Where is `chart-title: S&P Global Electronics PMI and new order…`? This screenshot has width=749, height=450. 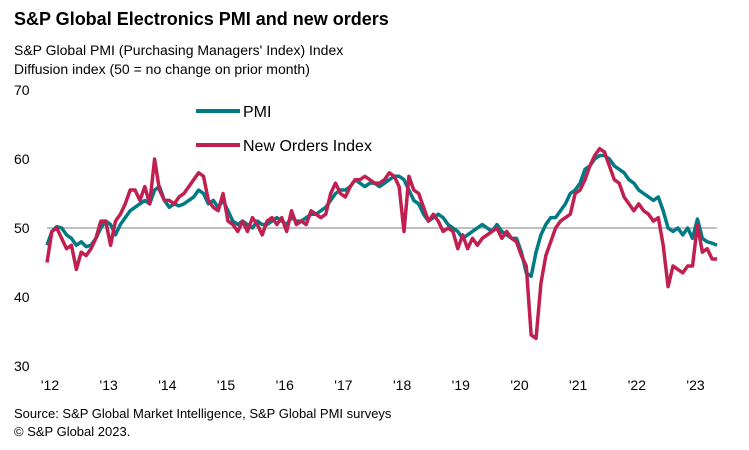 chart-title: S&P Global Electronics PMI and new order… is located at coordinates (201, 19).